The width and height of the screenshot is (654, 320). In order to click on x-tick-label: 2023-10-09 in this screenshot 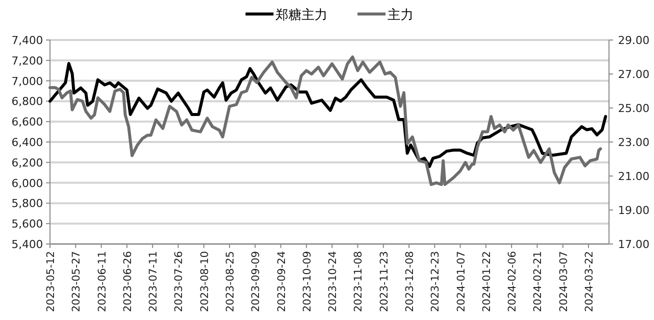, I will do `click(307, 281)`.